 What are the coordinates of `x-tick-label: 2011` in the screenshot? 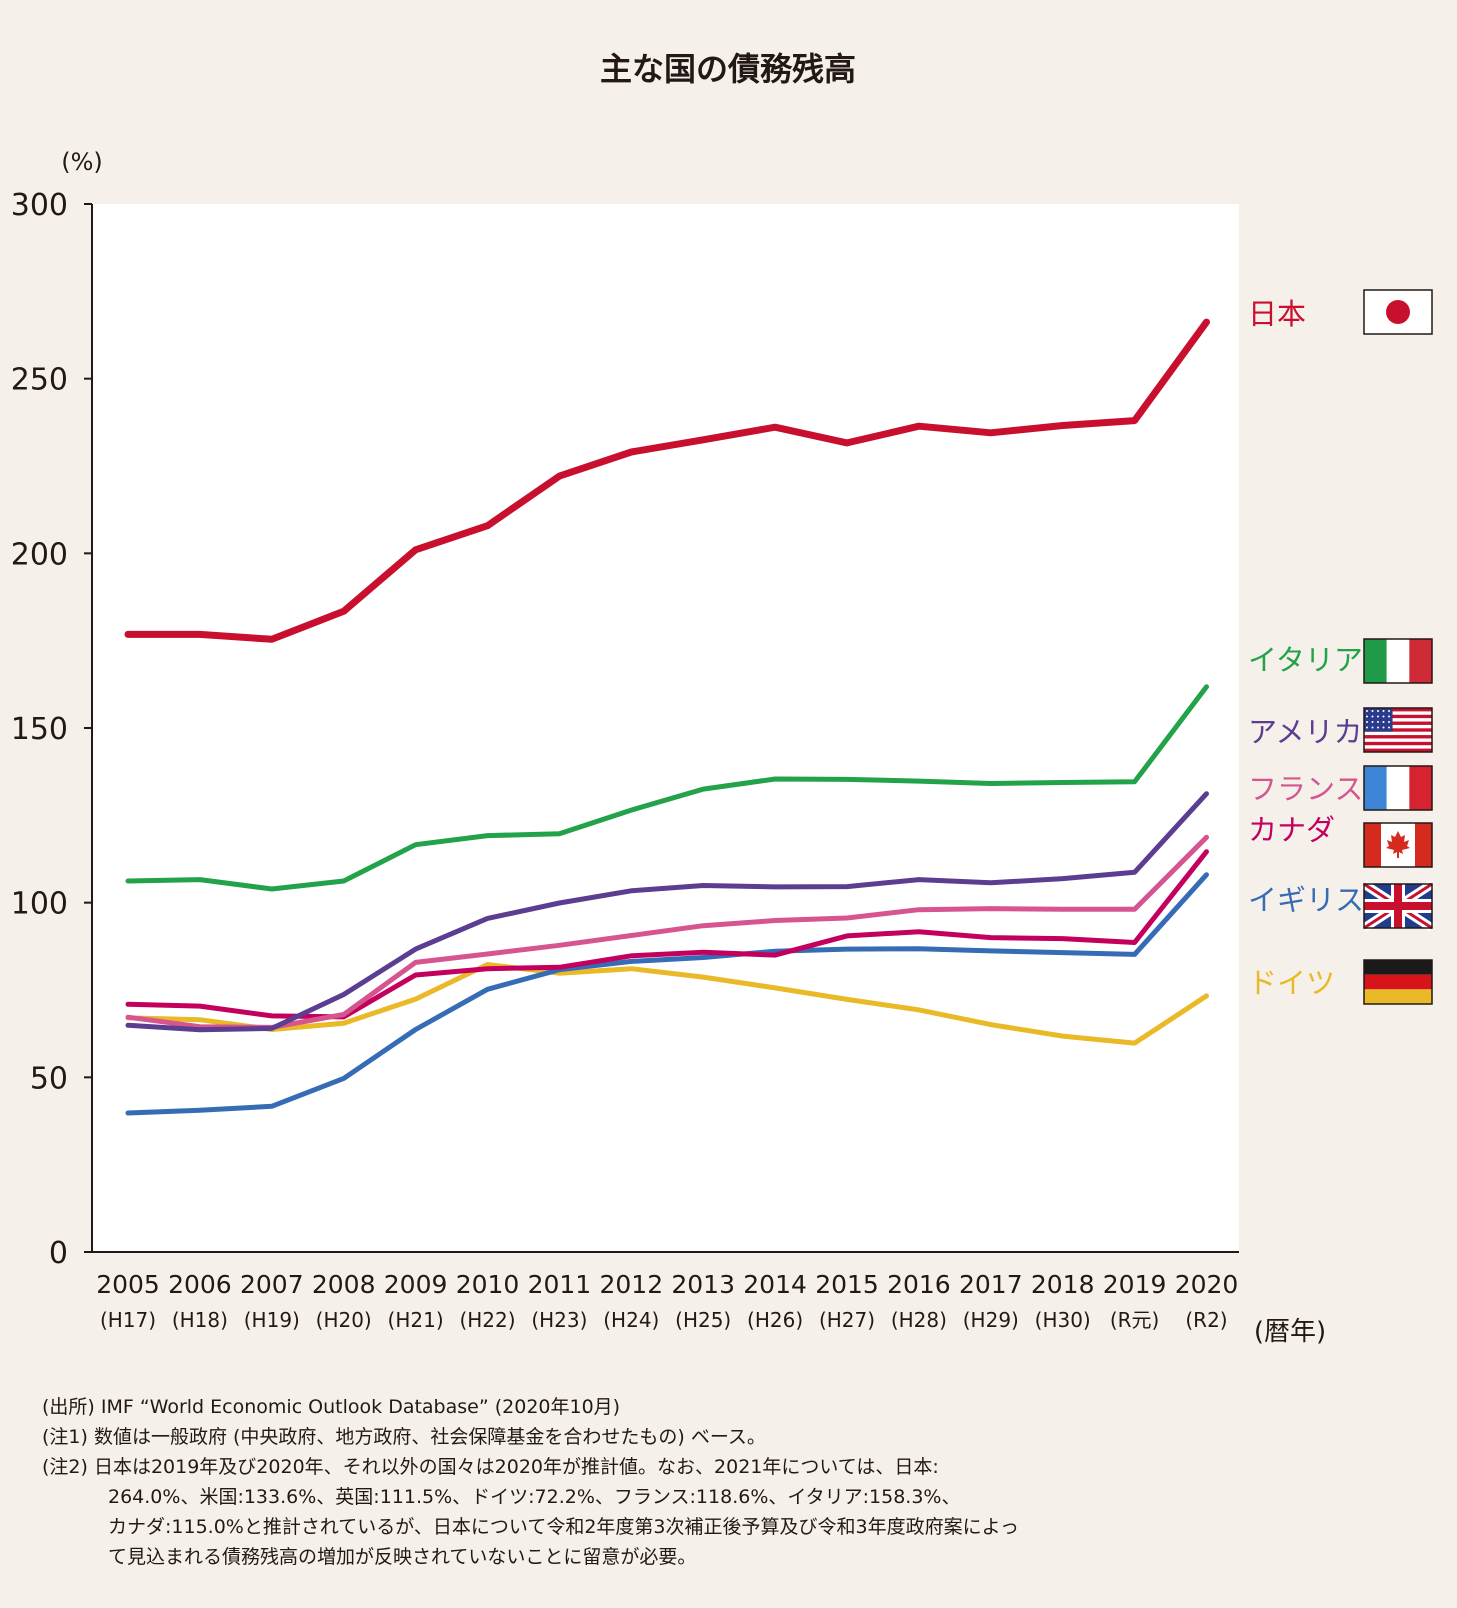 It's located at (560, 1284).